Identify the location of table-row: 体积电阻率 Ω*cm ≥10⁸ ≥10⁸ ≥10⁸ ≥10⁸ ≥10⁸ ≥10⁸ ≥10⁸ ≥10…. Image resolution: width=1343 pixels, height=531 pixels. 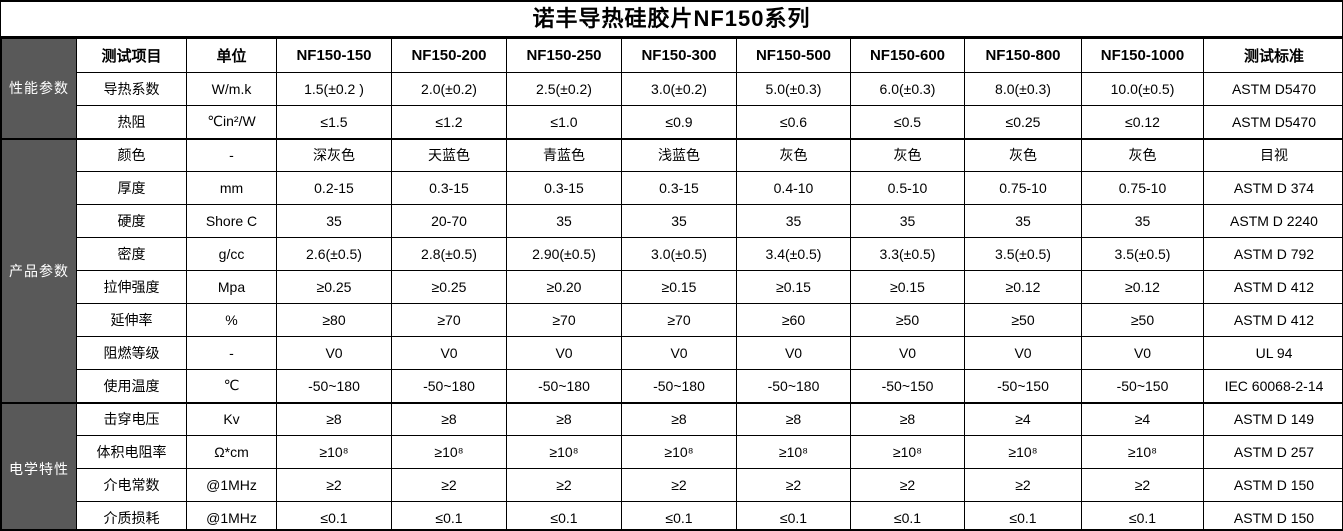
(672, 452).